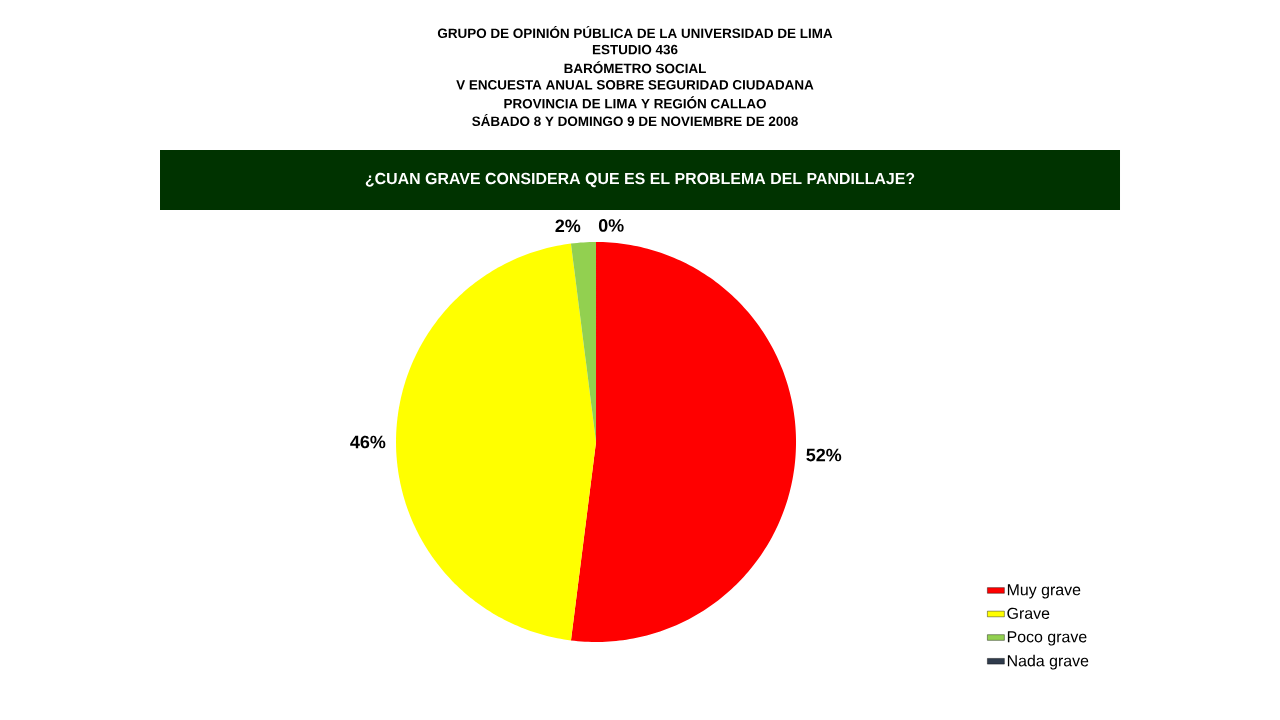 The width and height of the screenshot is (1280, 720). Describe the element at coordinates (640, 180) in the screenshot. I see `chart-title: ¿CUAN GRAVE CONSIDERA QUE ES EL PROBLEMA DEL PANDILLAJE?` at that location.